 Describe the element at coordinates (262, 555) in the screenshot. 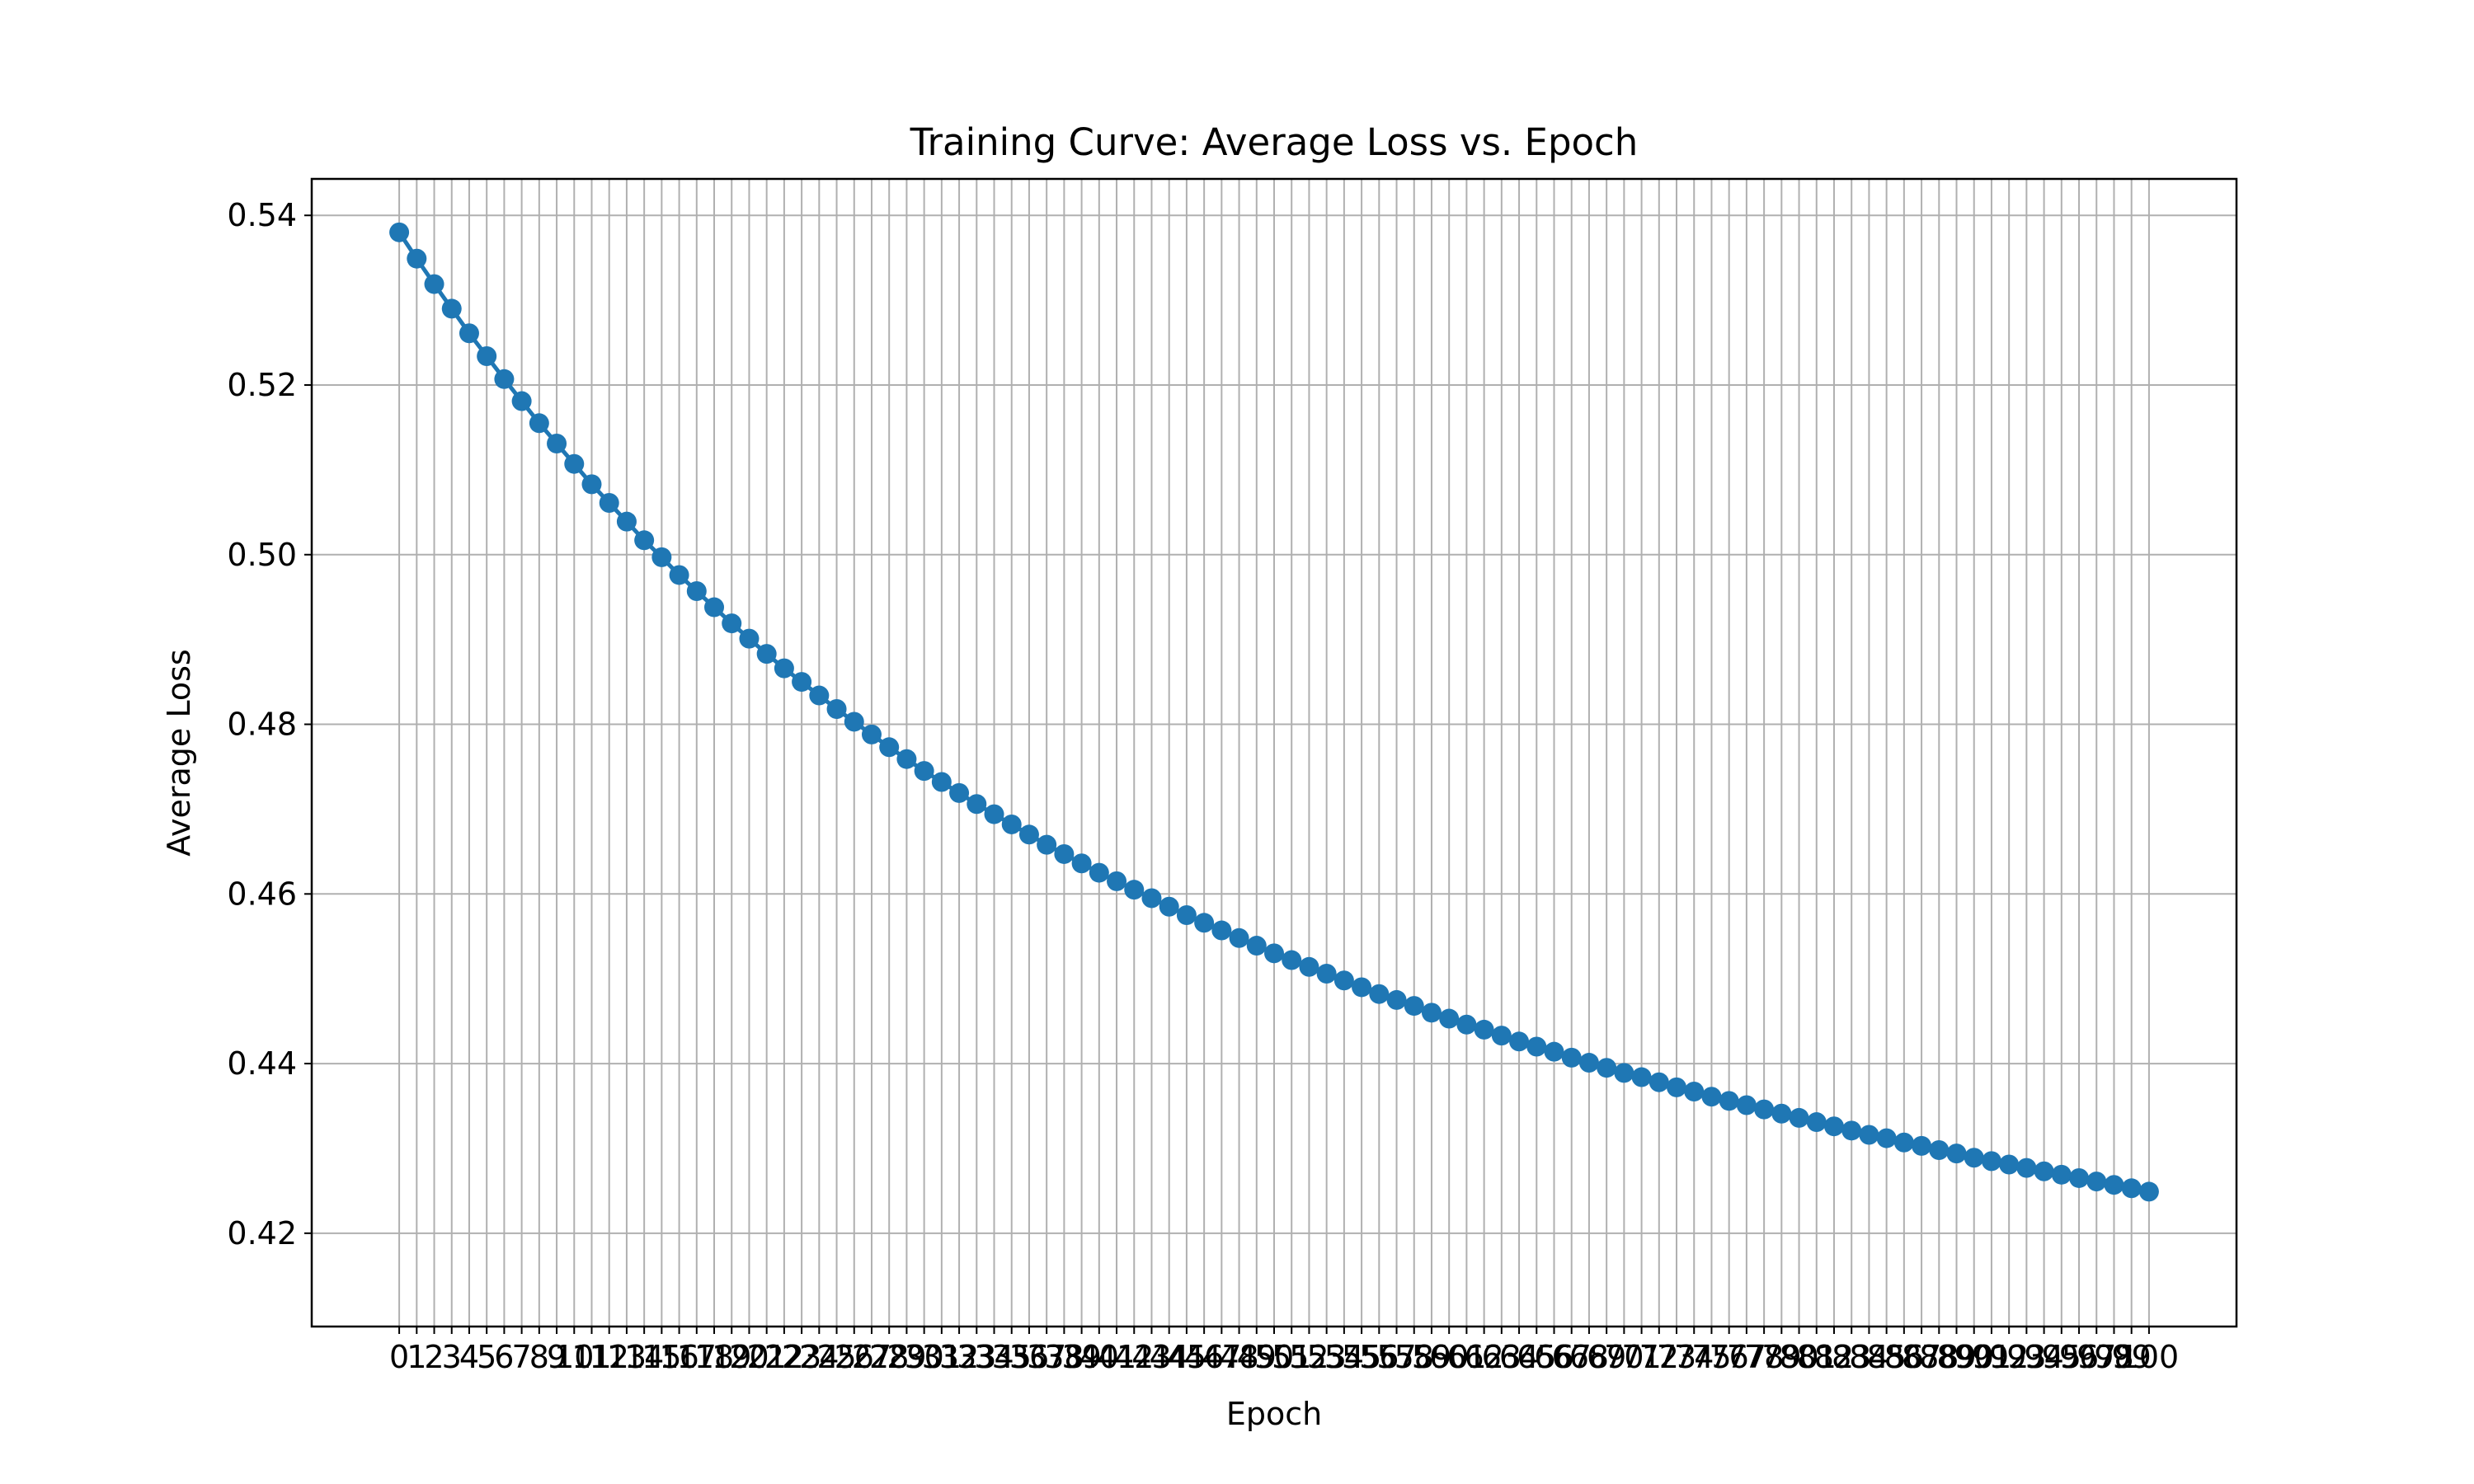

I see `y-tick-label: 0.50` at that location.